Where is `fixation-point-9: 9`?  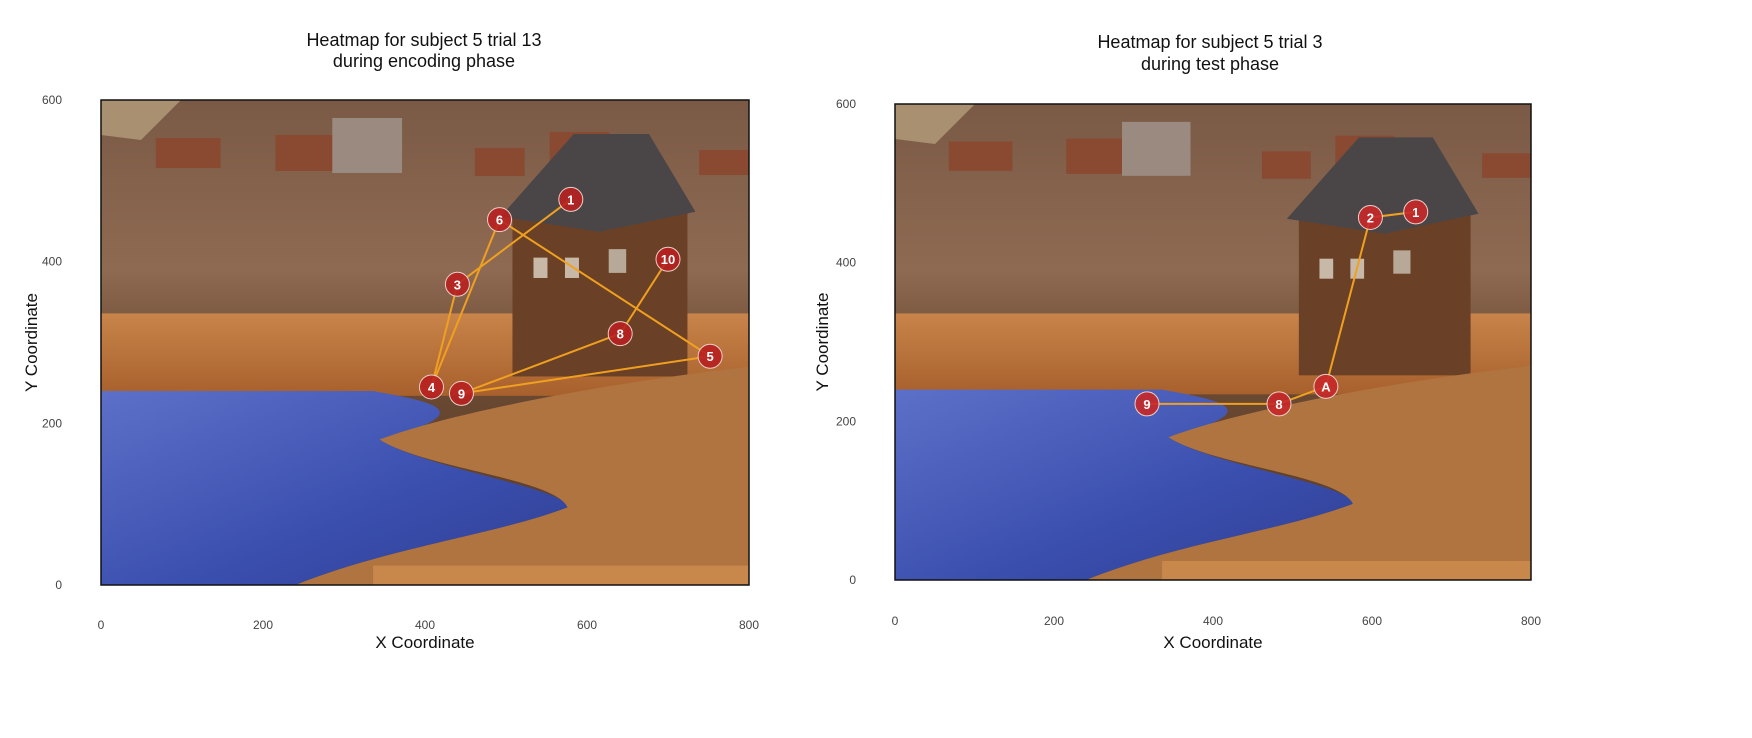 fixation-point-9: 9 is located at coordinates (1147, 404).